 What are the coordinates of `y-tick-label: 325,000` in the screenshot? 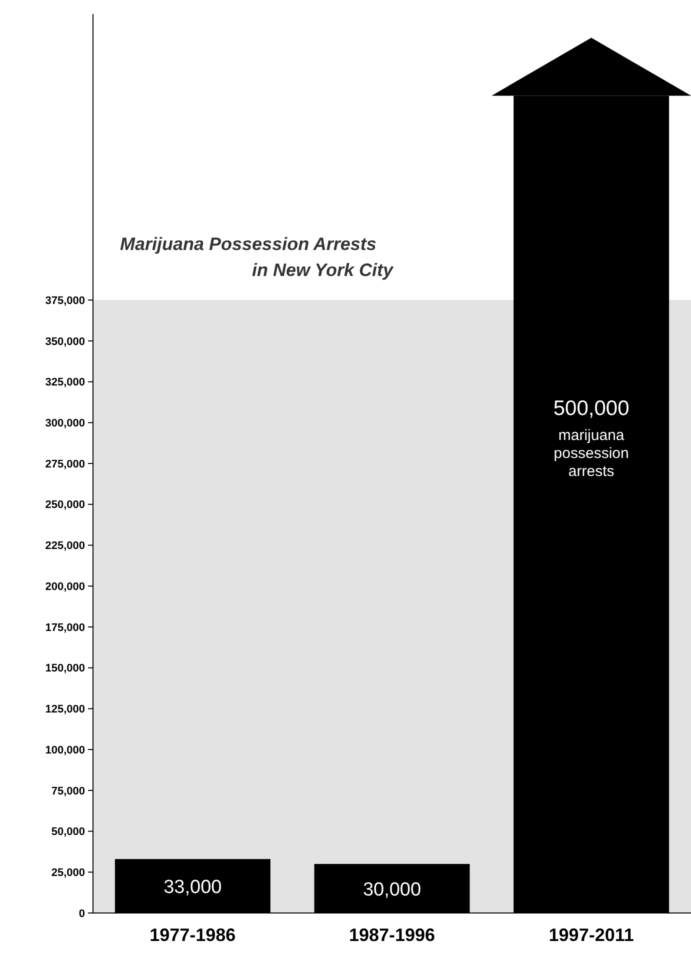 It's located at (65, 382).